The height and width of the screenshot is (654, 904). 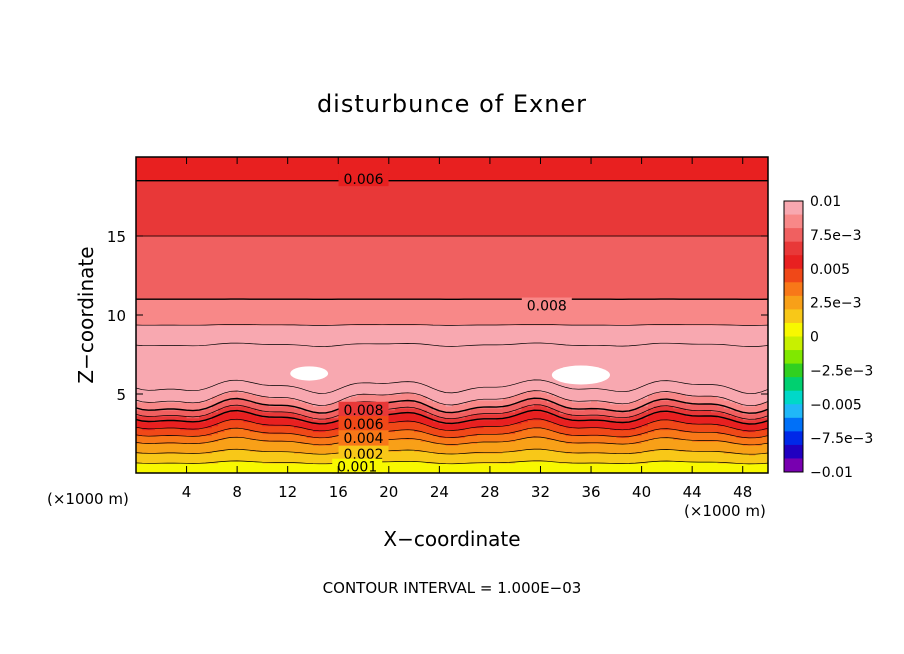 I want to click on contour-line, so click(x=452, y=433).